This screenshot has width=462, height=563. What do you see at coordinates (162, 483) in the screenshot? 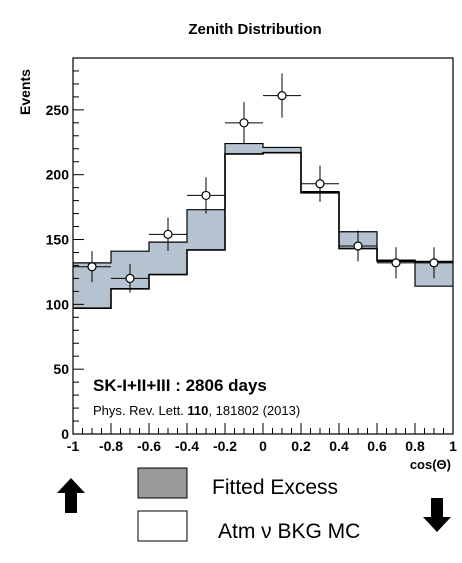
I see `legend-swatch-fitted-excess` at bounding box center [162, 483].